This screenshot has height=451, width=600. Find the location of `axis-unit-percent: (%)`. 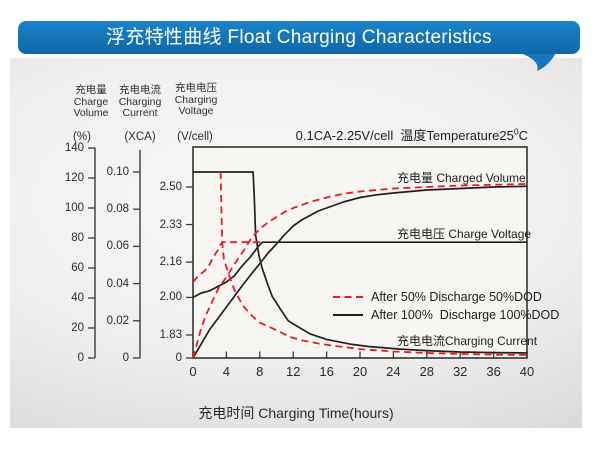

axis-unit-percent: (%) is located at coordinates (82, 137).